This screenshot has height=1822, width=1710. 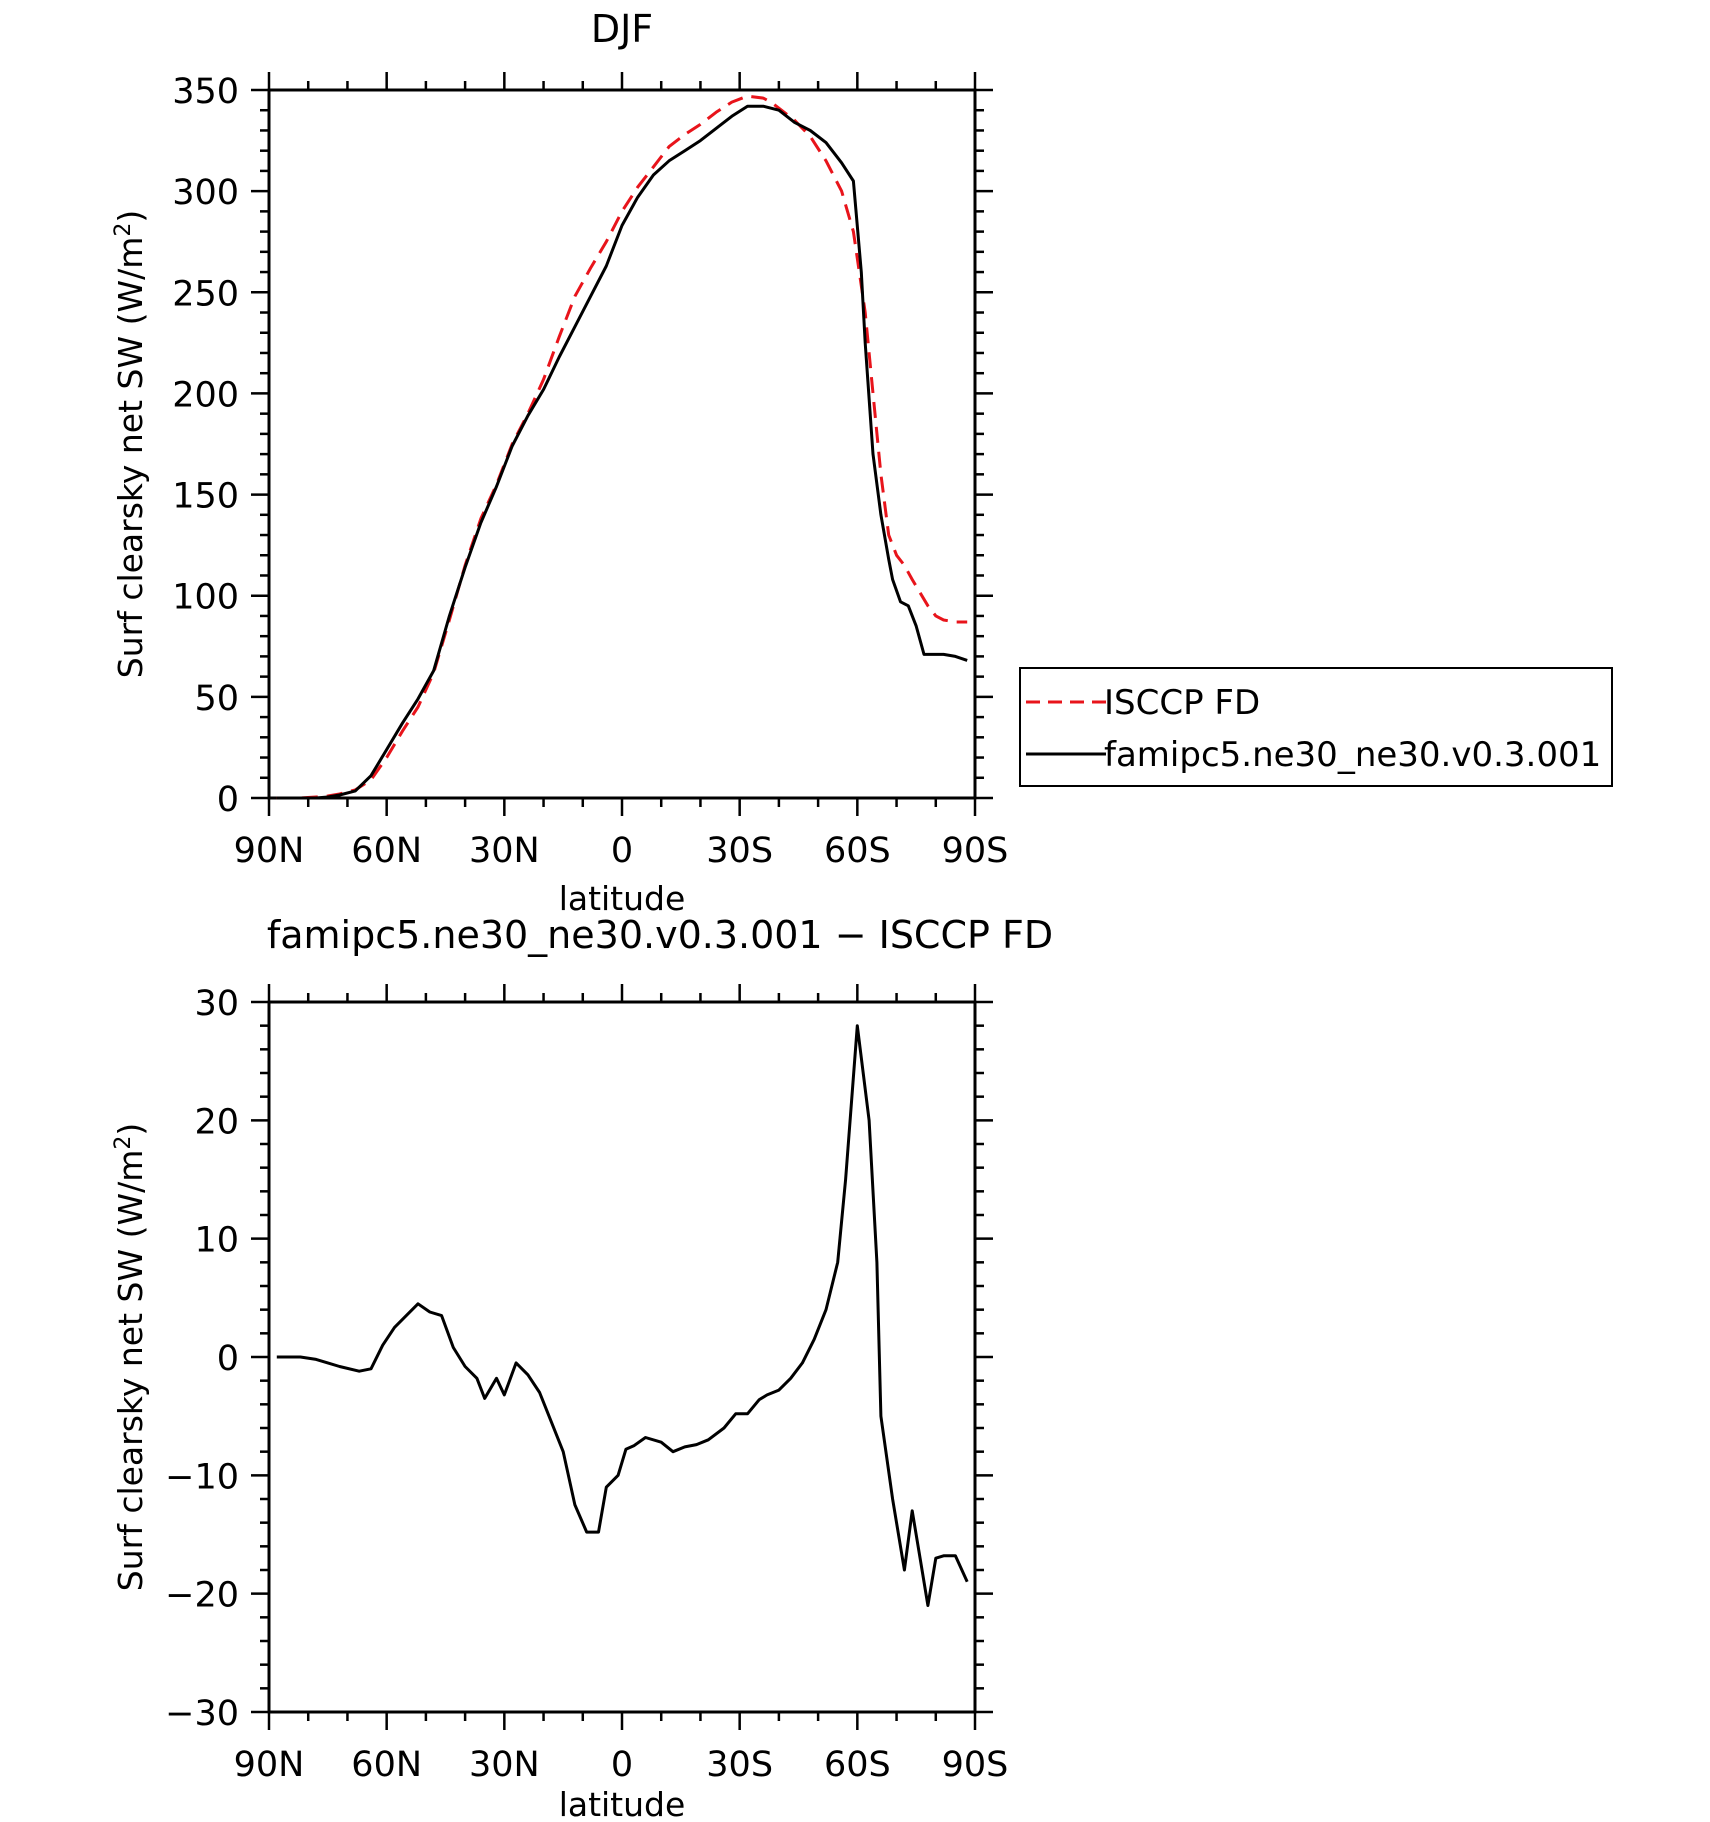 I want to click on legend-label-isccp: ISCCP FD, so click(x=1182, y=703).